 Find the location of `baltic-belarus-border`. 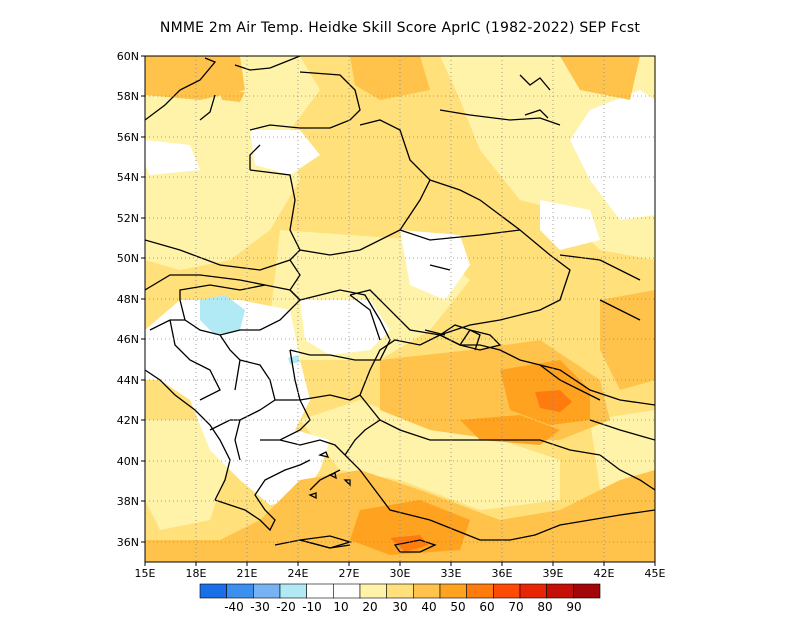

baltic-belarus-border is located at coordinates (340, 187).